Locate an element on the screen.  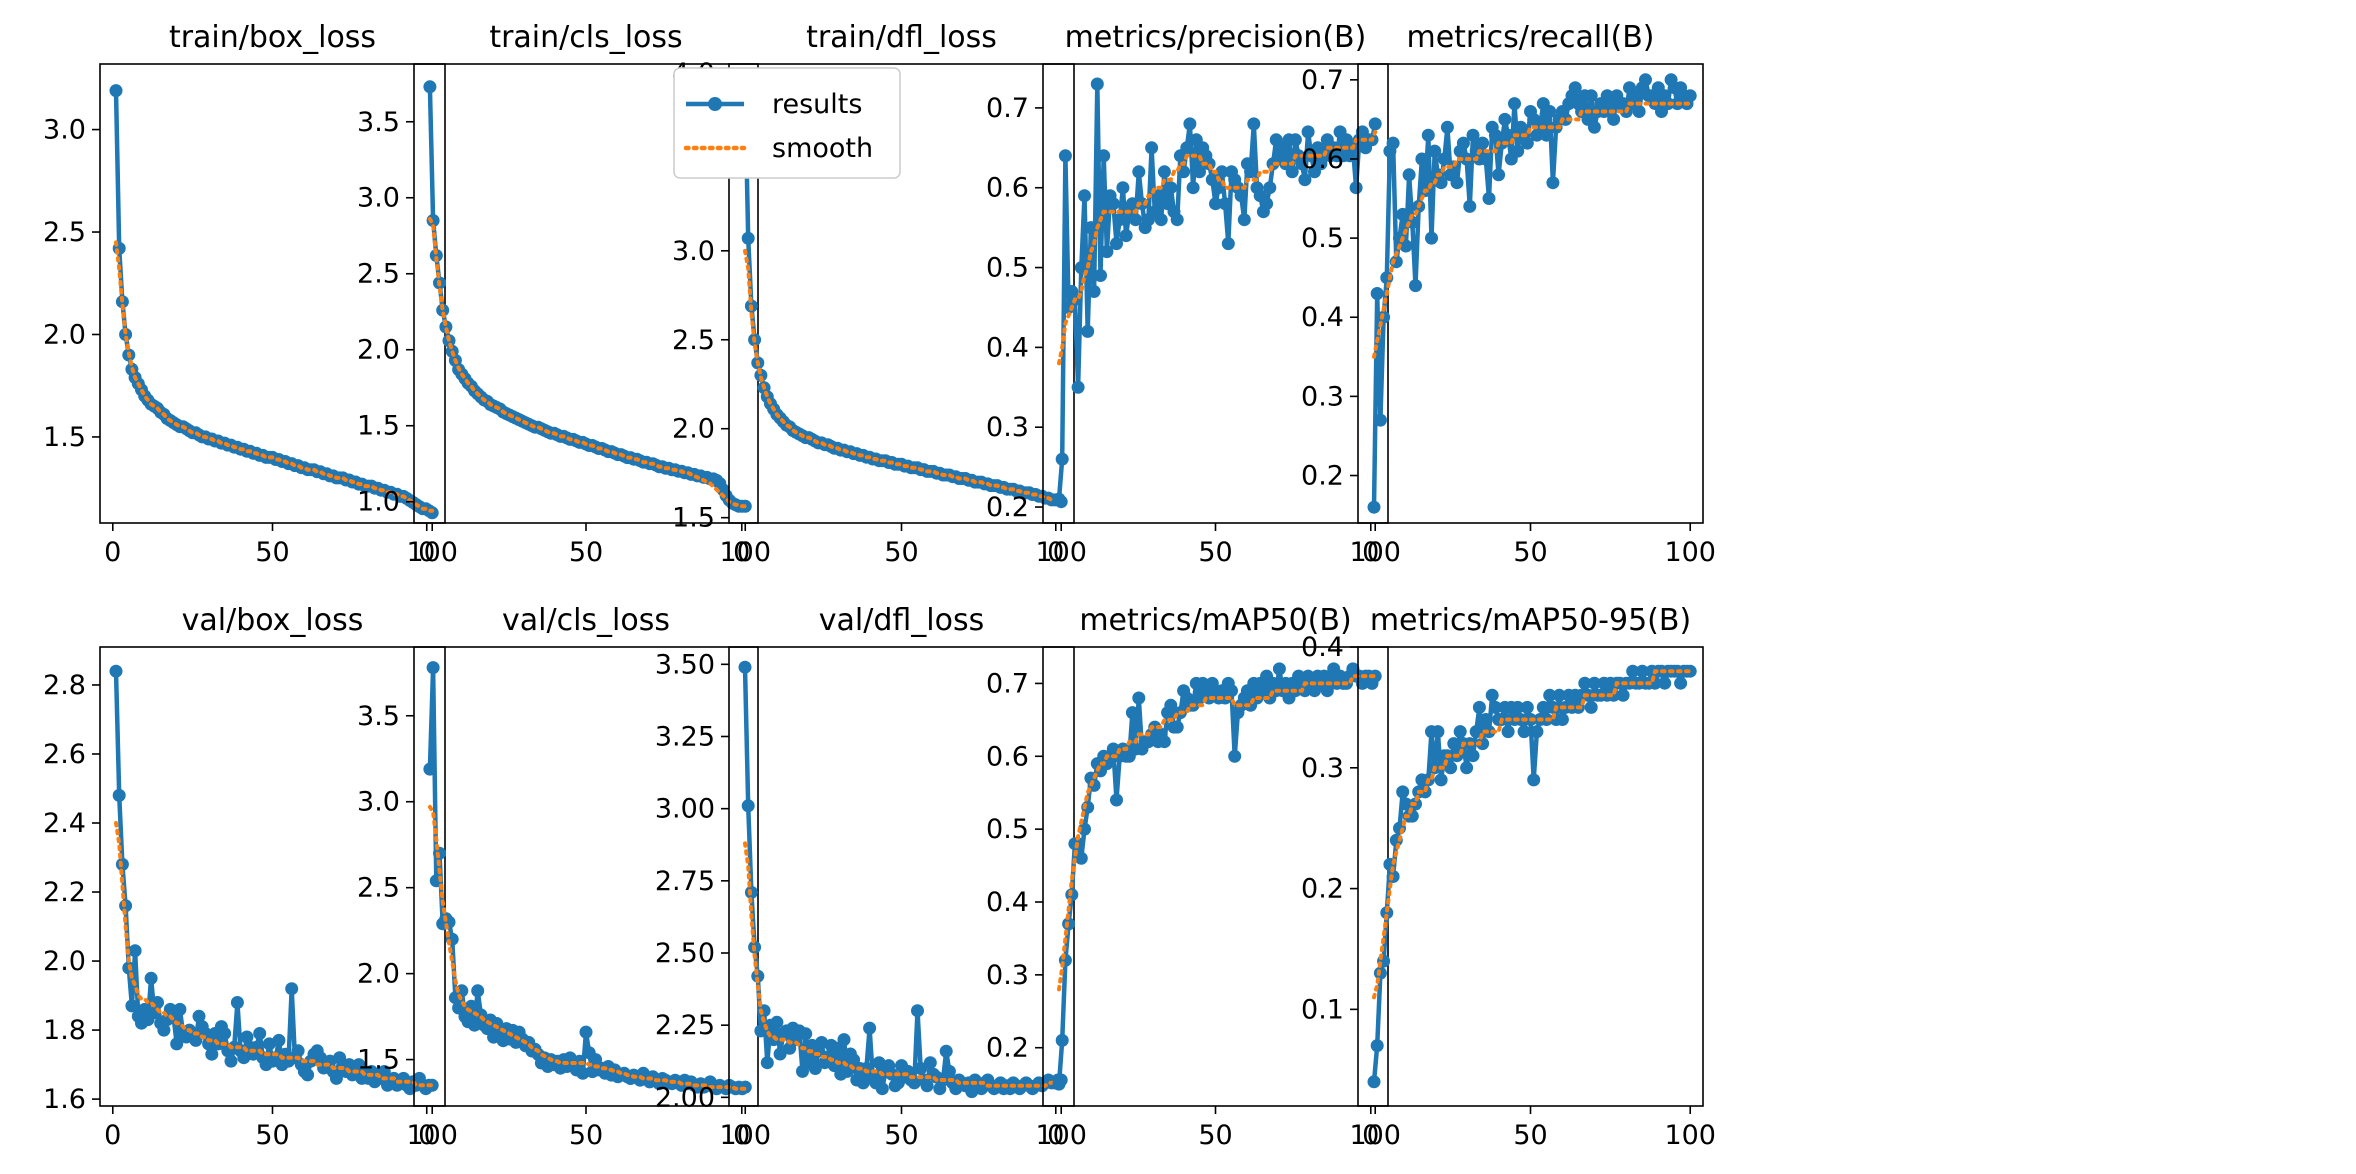
y-tick-label-metrics-map50-b: 0.3 is located at coordinates (1007, 975).